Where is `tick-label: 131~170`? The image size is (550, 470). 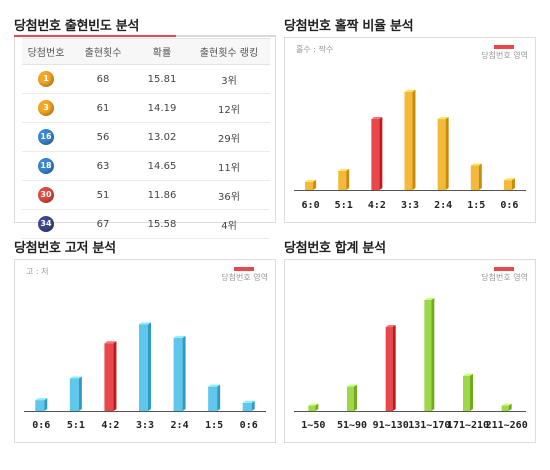 tick-label: 131~170 is located at coordinates (429, 425).